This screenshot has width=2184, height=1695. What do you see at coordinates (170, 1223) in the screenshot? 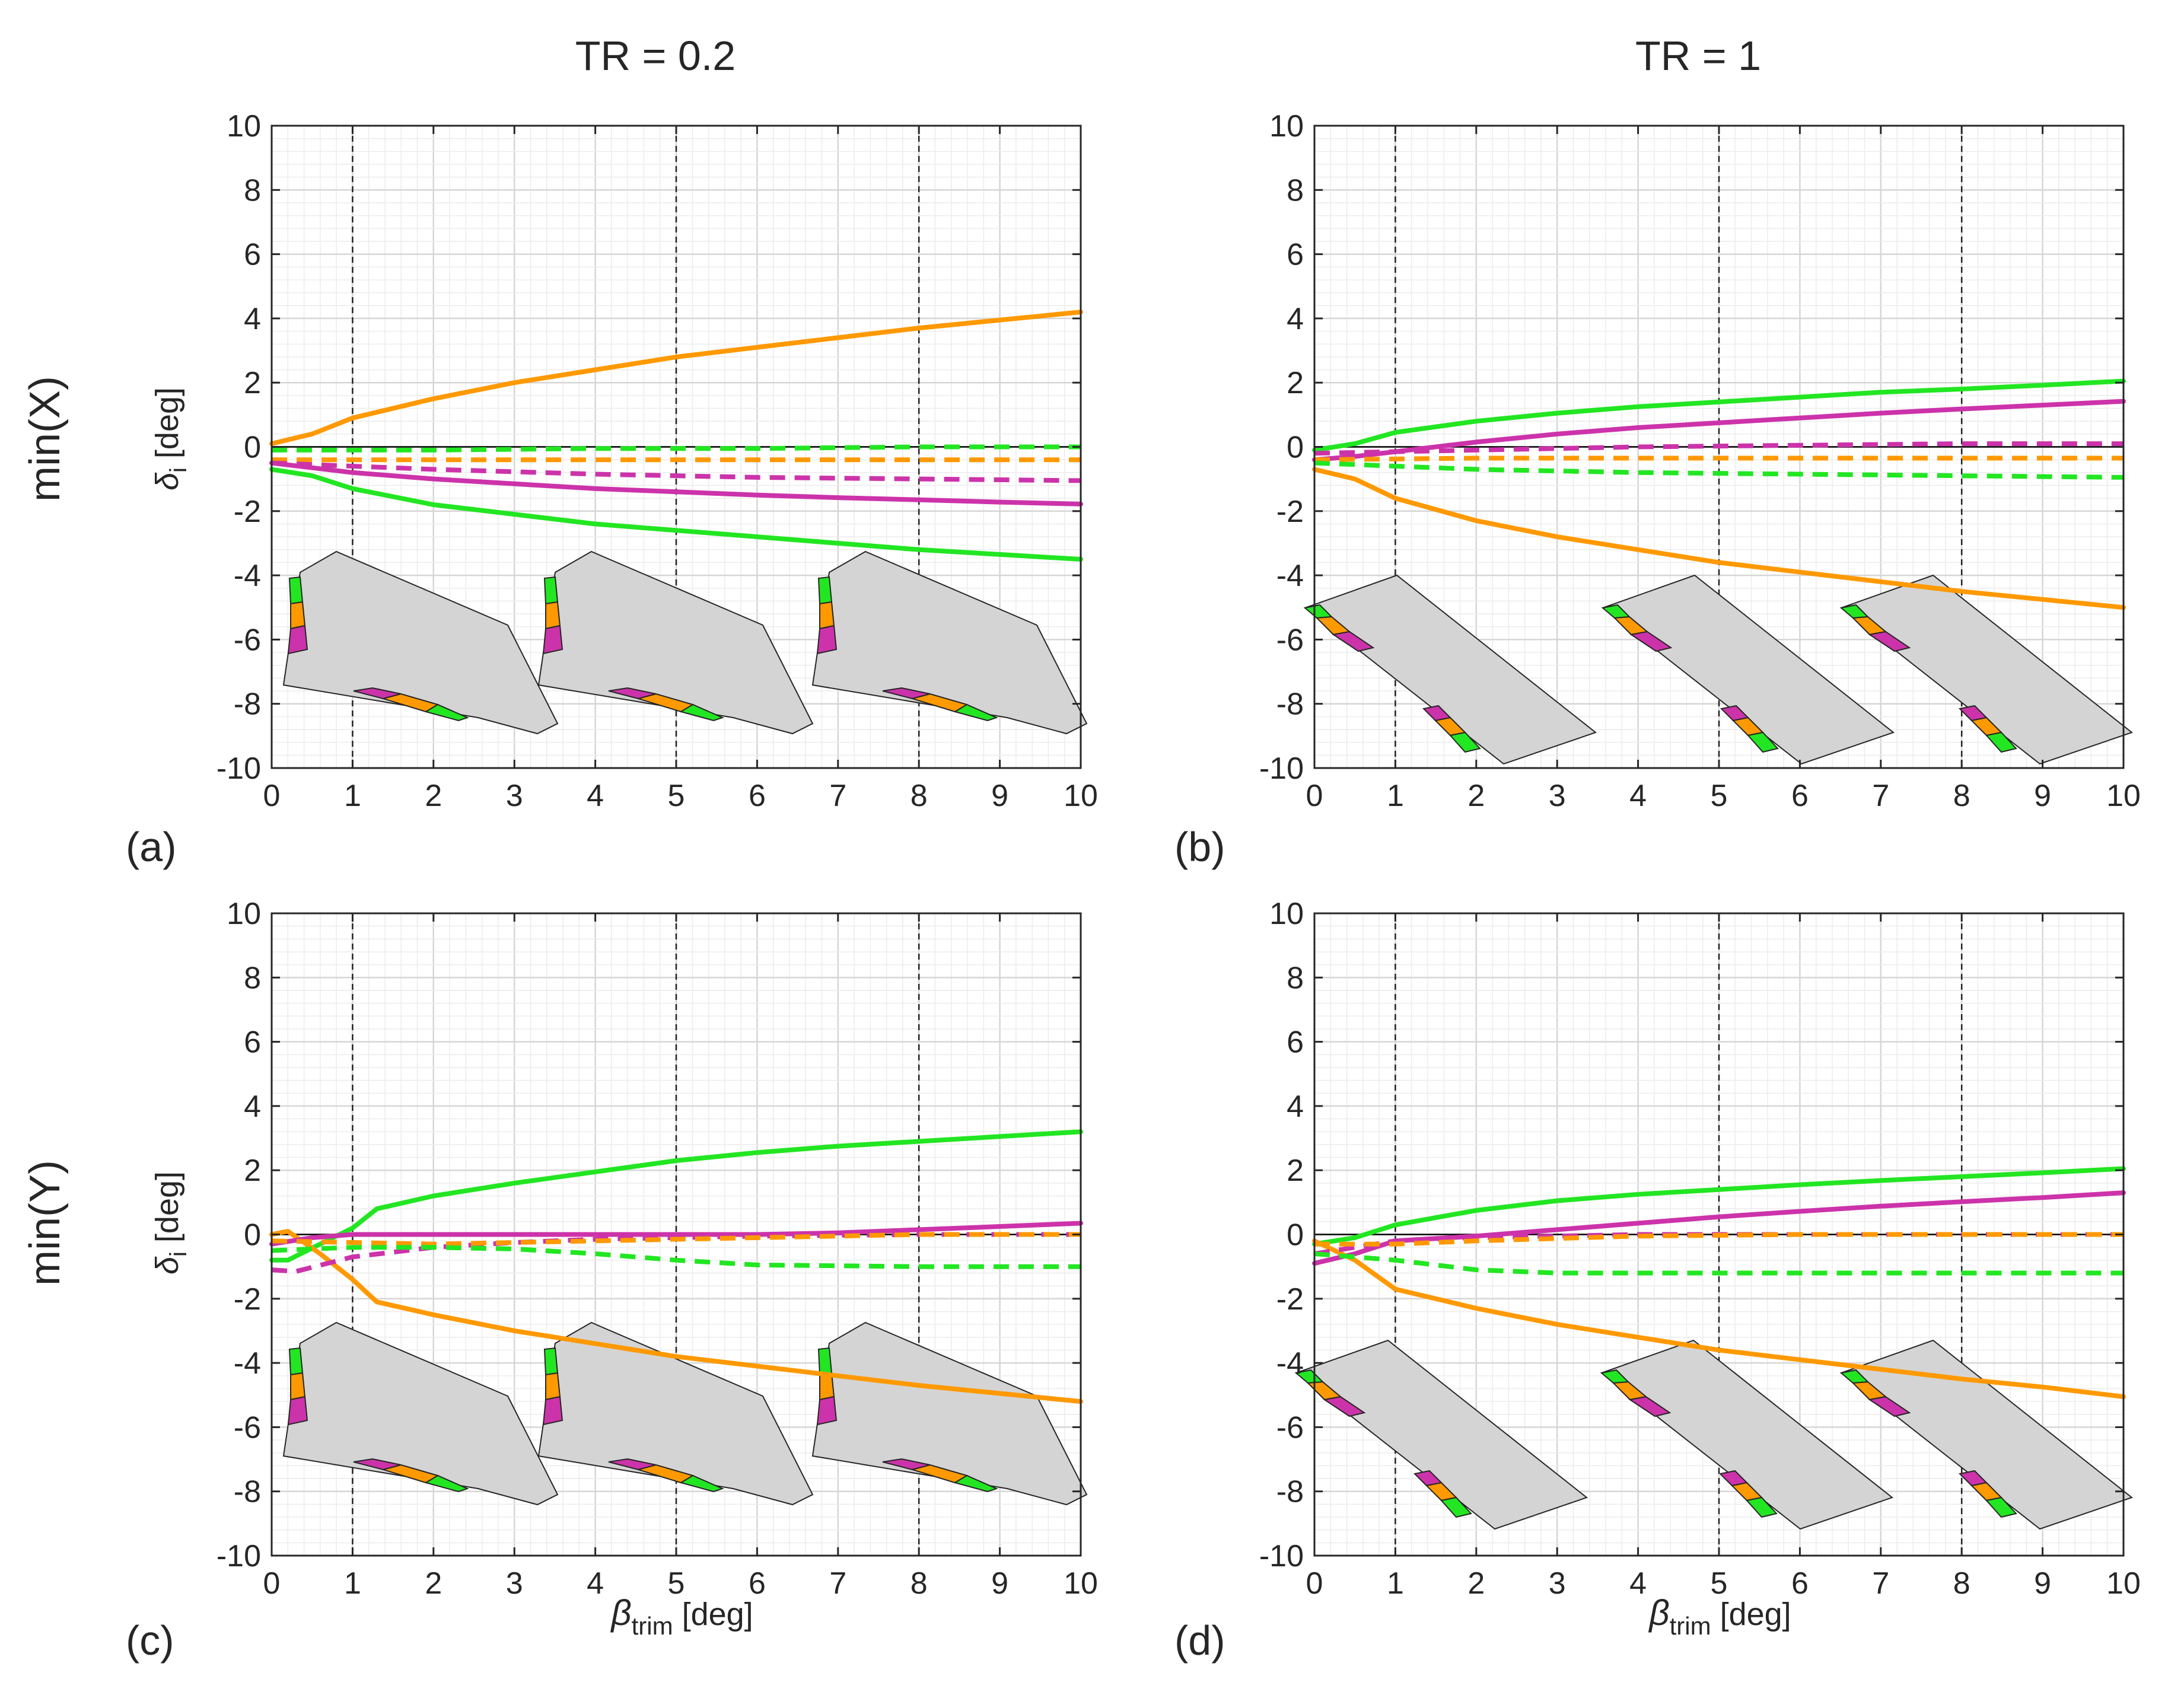
I see `ylabel-panel-c: δi [deg]` at bounding box center [170, 1223].